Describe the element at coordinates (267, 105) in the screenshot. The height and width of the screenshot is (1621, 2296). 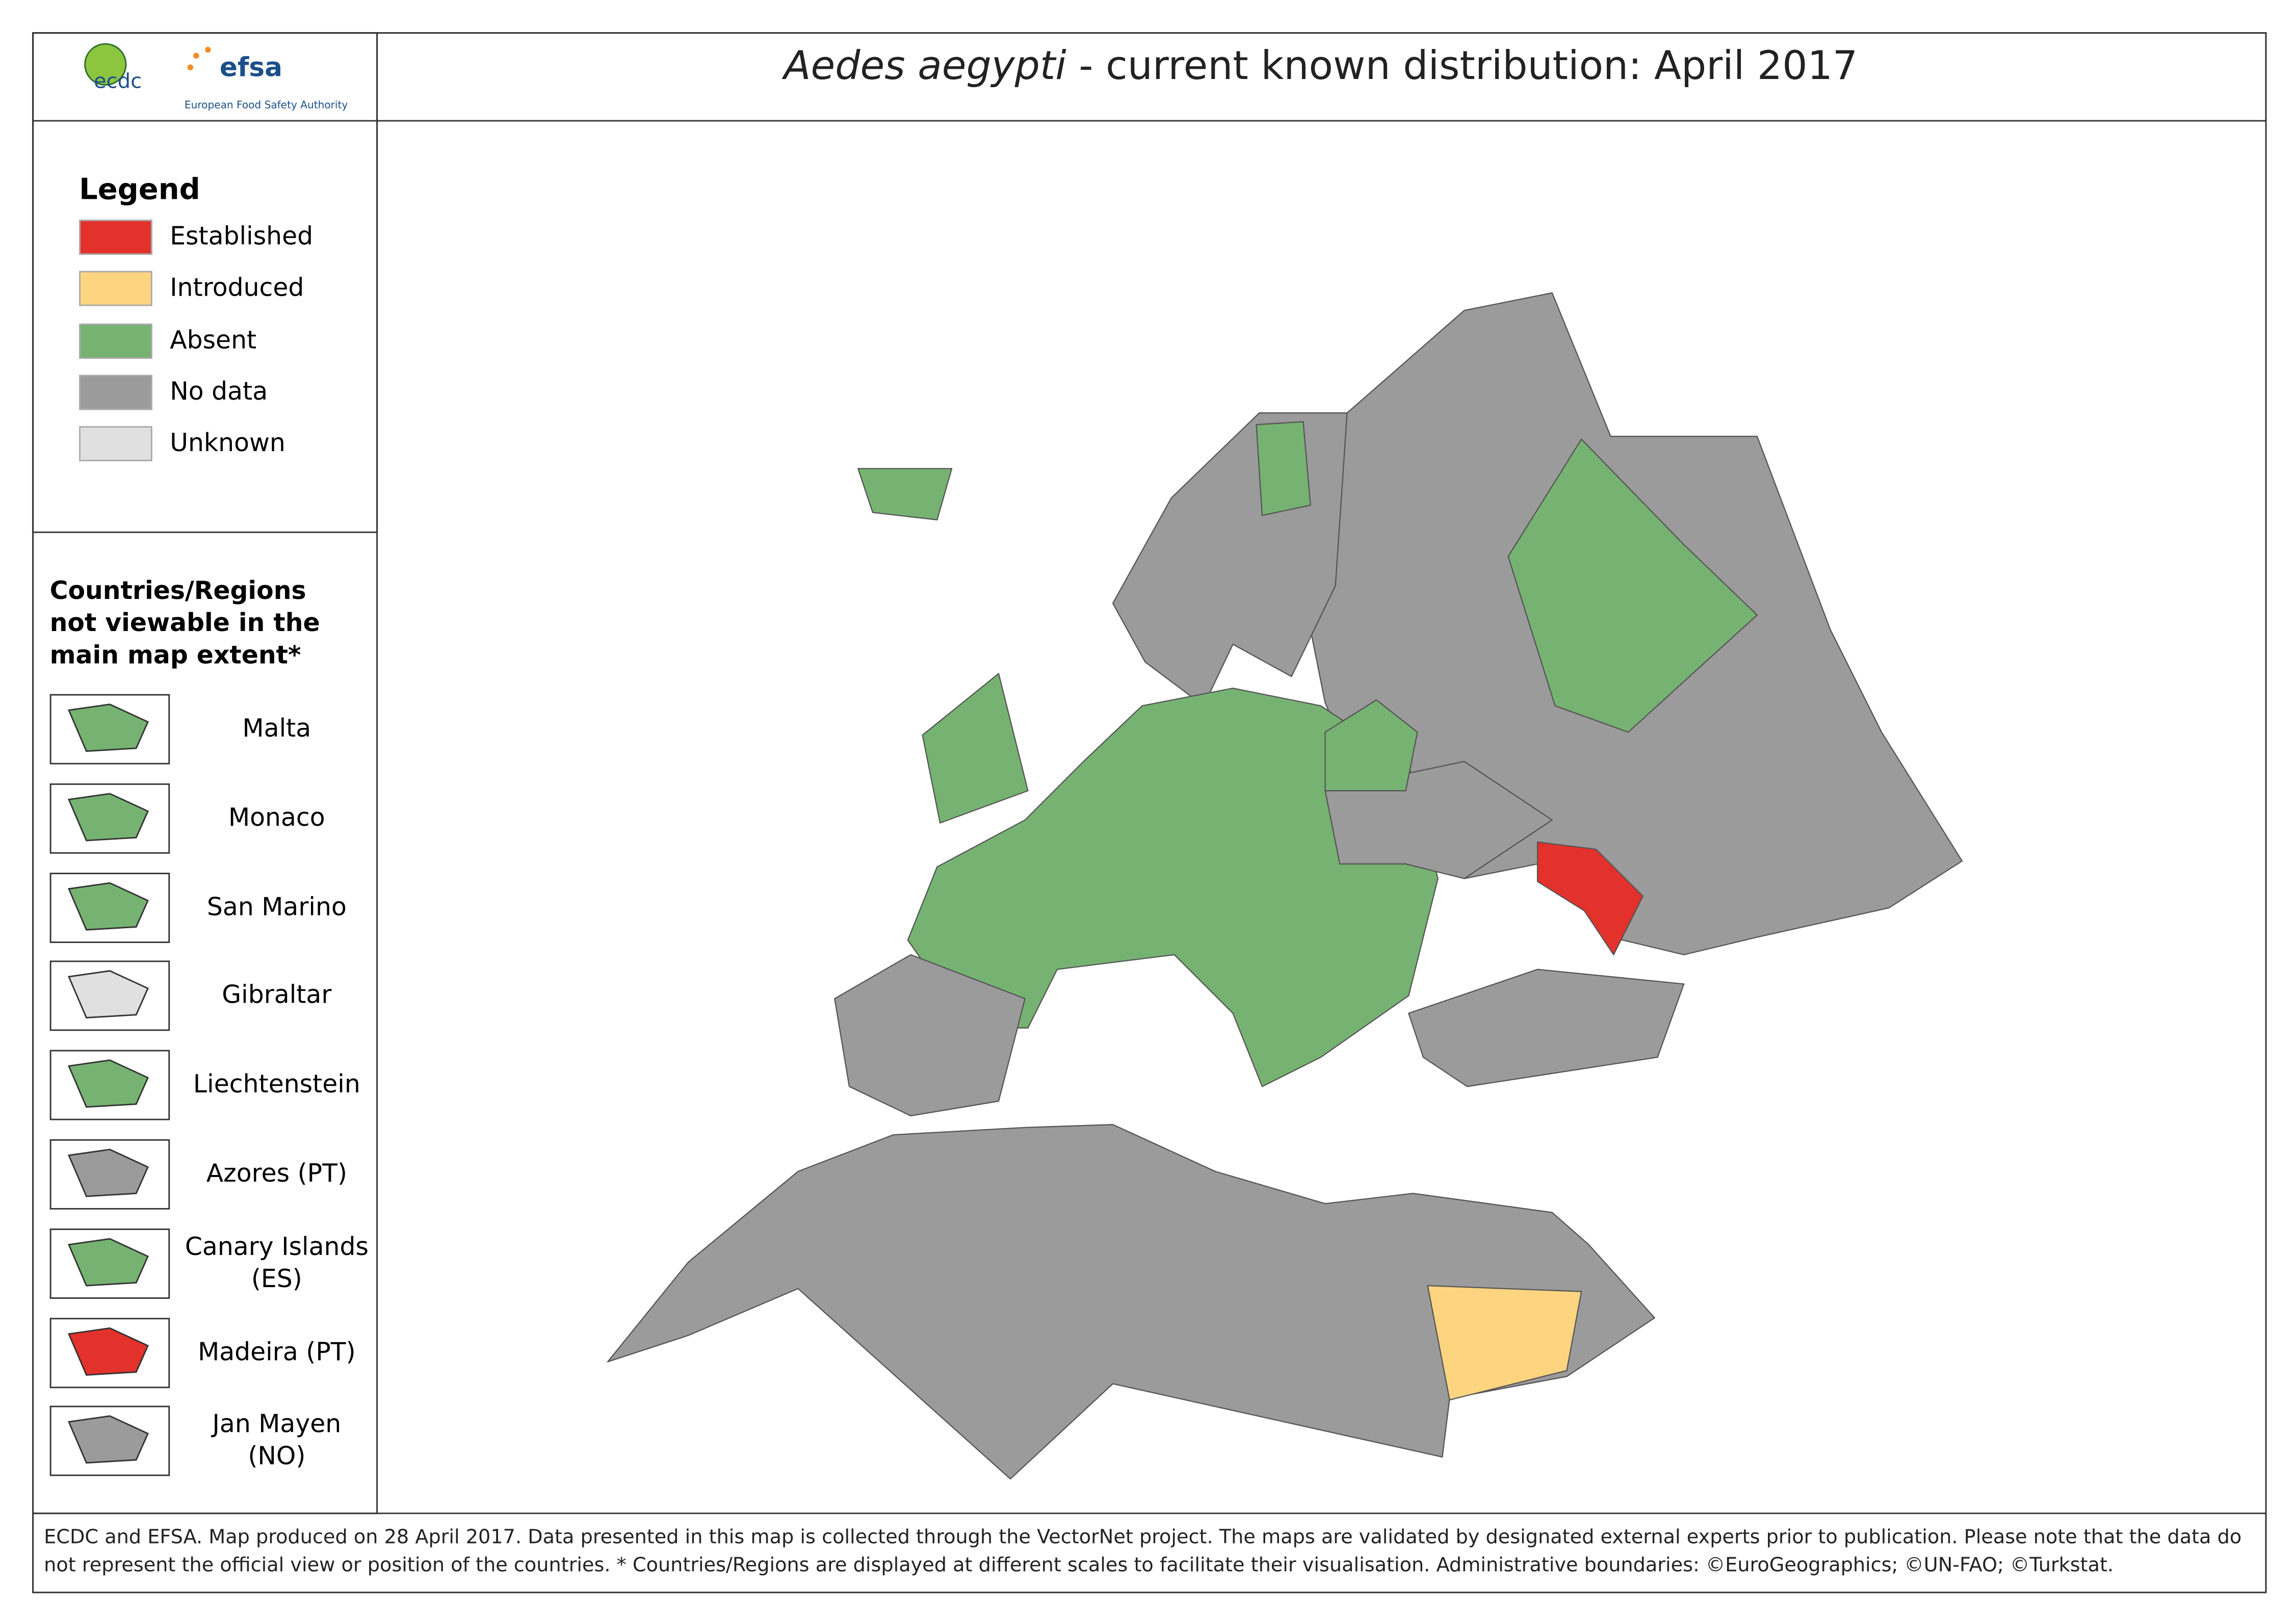
I see `efsa-subtitle: European Food Safety Authority` at that location.